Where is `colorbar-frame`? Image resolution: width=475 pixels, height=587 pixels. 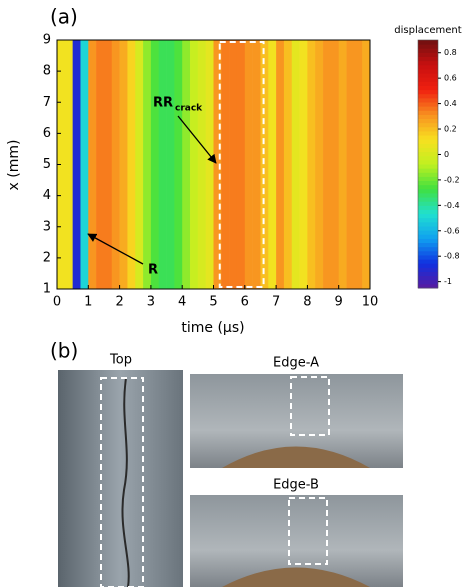
colorbar-frame is located at coordinates (428, 164).